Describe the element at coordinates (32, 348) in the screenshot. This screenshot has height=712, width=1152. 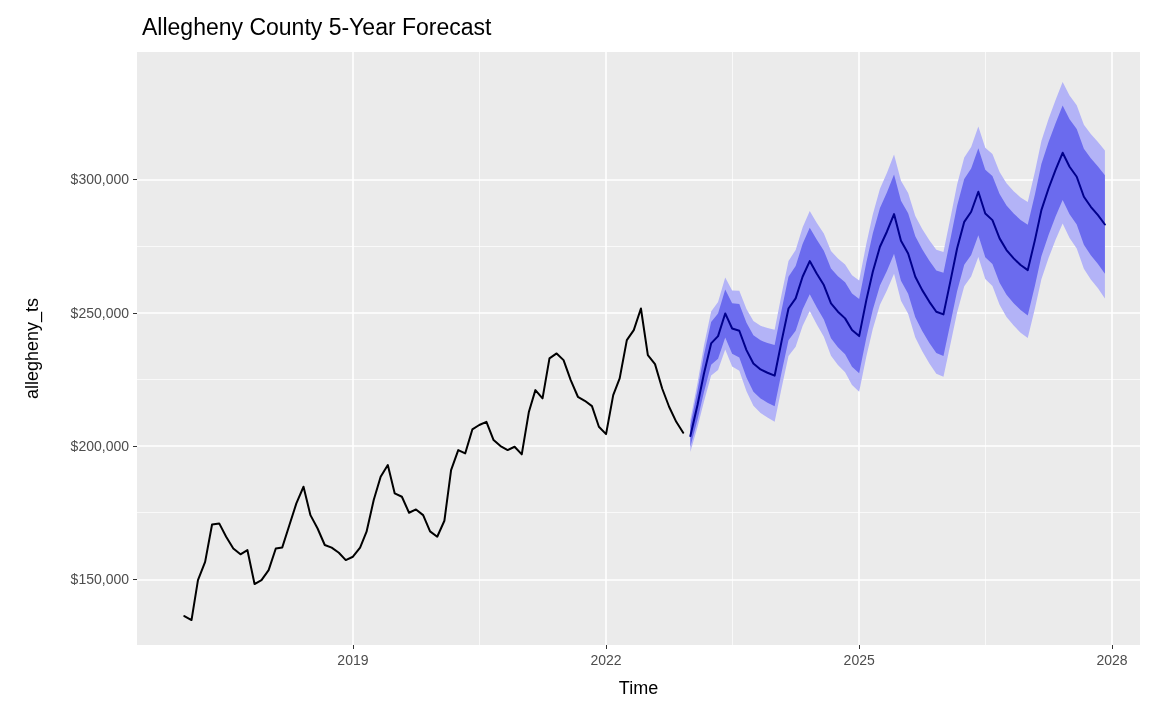
I see `y-axis-title: allegheny_ts` at that location.